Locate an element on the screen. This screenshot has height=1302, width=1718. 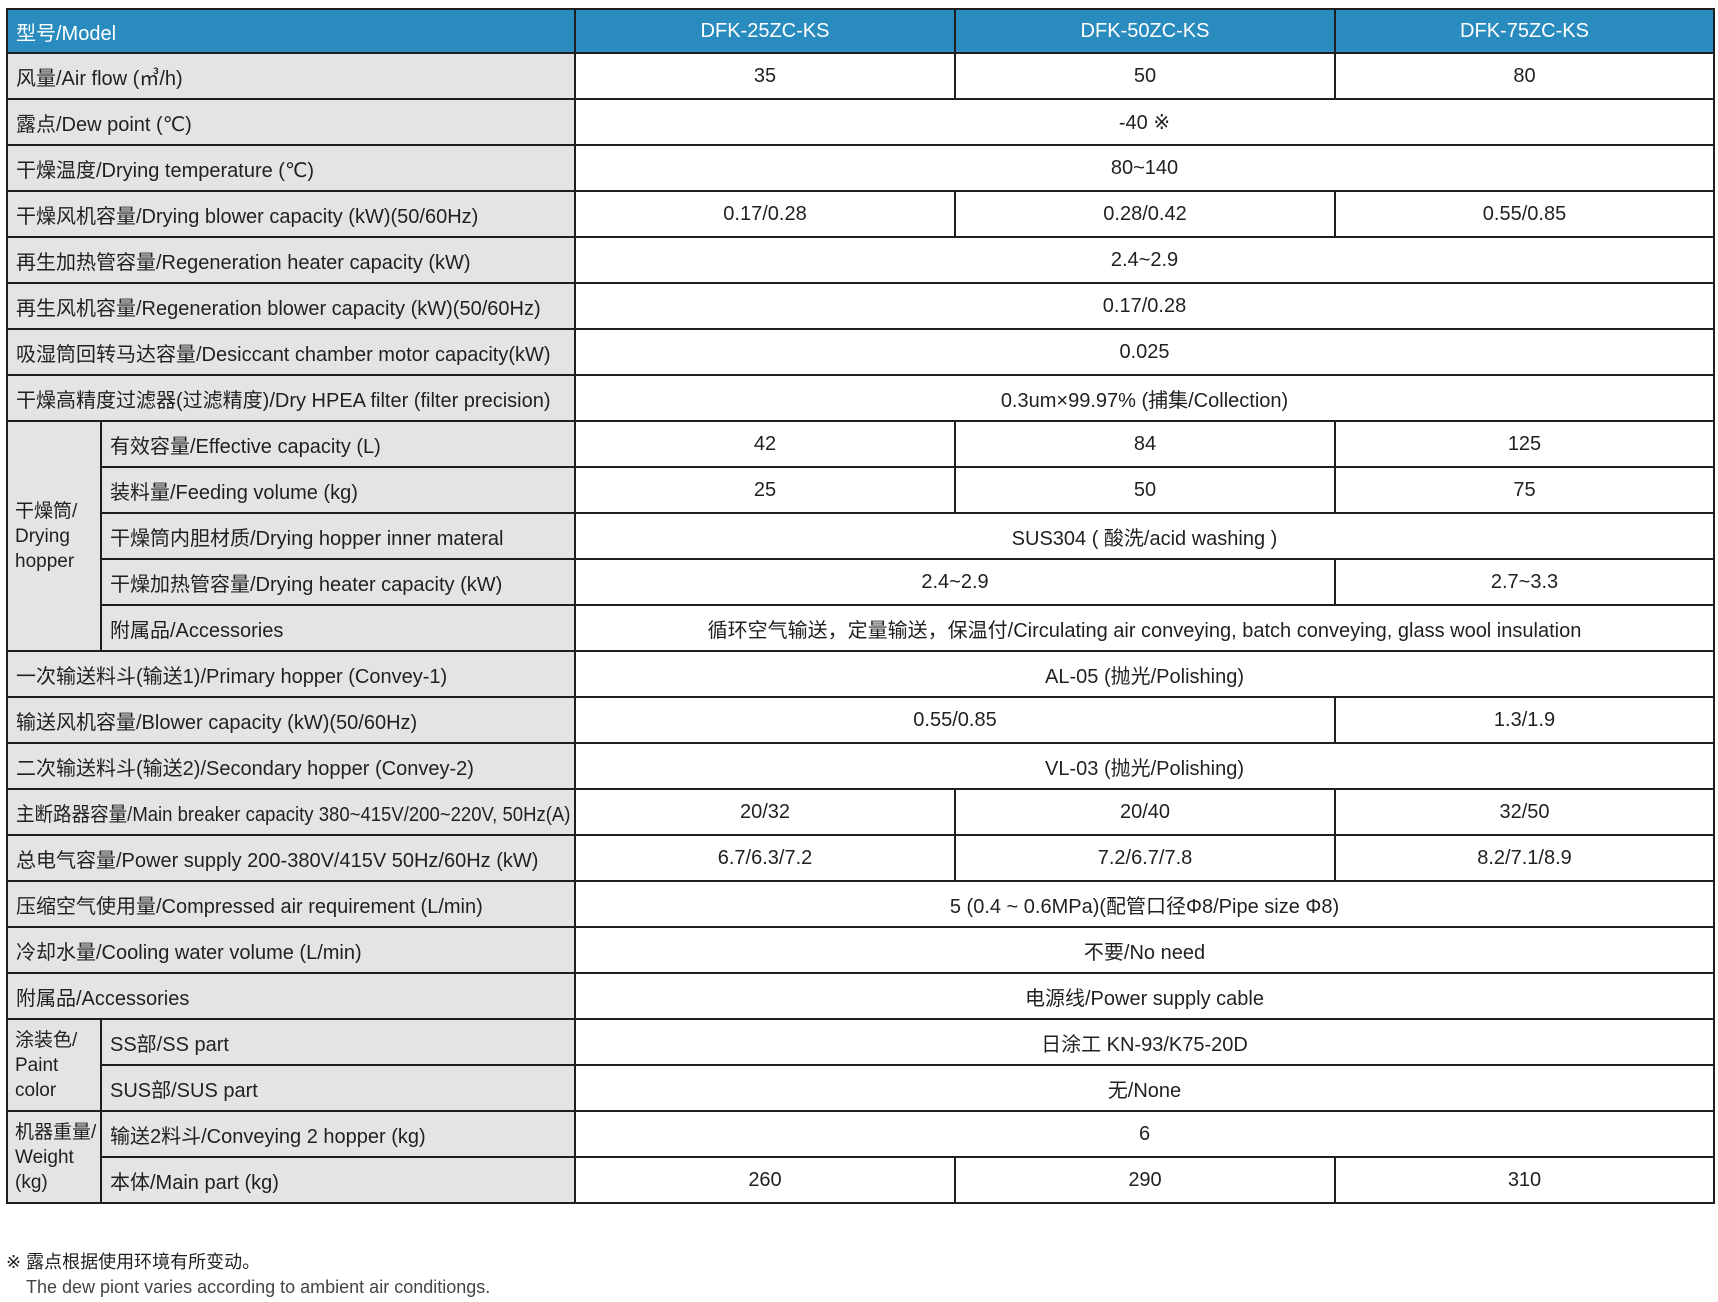
value-cell: 2.7~3.3 is located at coordinates (1524, 582).